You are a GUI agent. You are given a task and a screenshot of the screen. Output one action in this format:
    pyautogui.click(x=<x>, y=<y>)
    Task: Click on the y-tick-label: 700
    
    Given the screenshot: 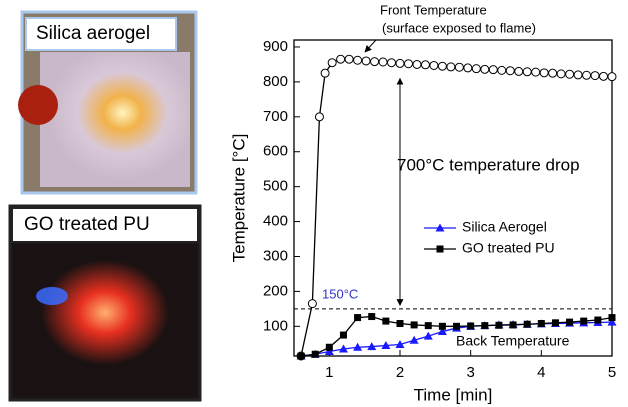 What is the action you would take?
    pyautogui.click(x=275, y=116)
    